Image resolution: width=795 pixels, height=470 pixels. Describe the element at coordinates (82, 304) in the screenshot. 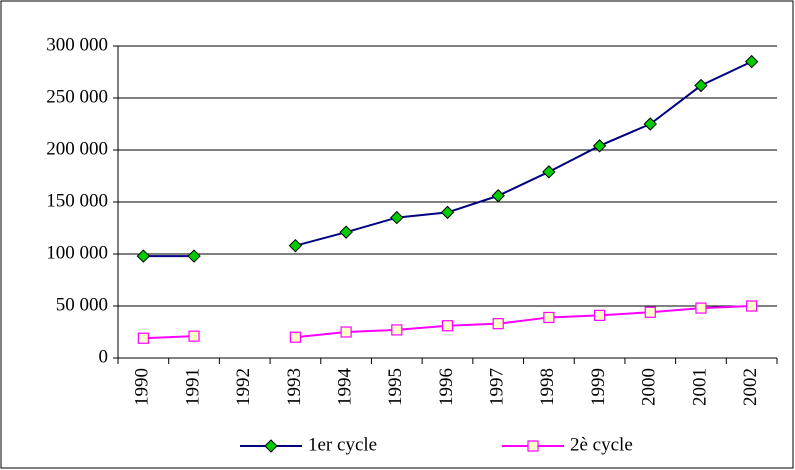

I see `y-tick-label: 50 000` at that location.